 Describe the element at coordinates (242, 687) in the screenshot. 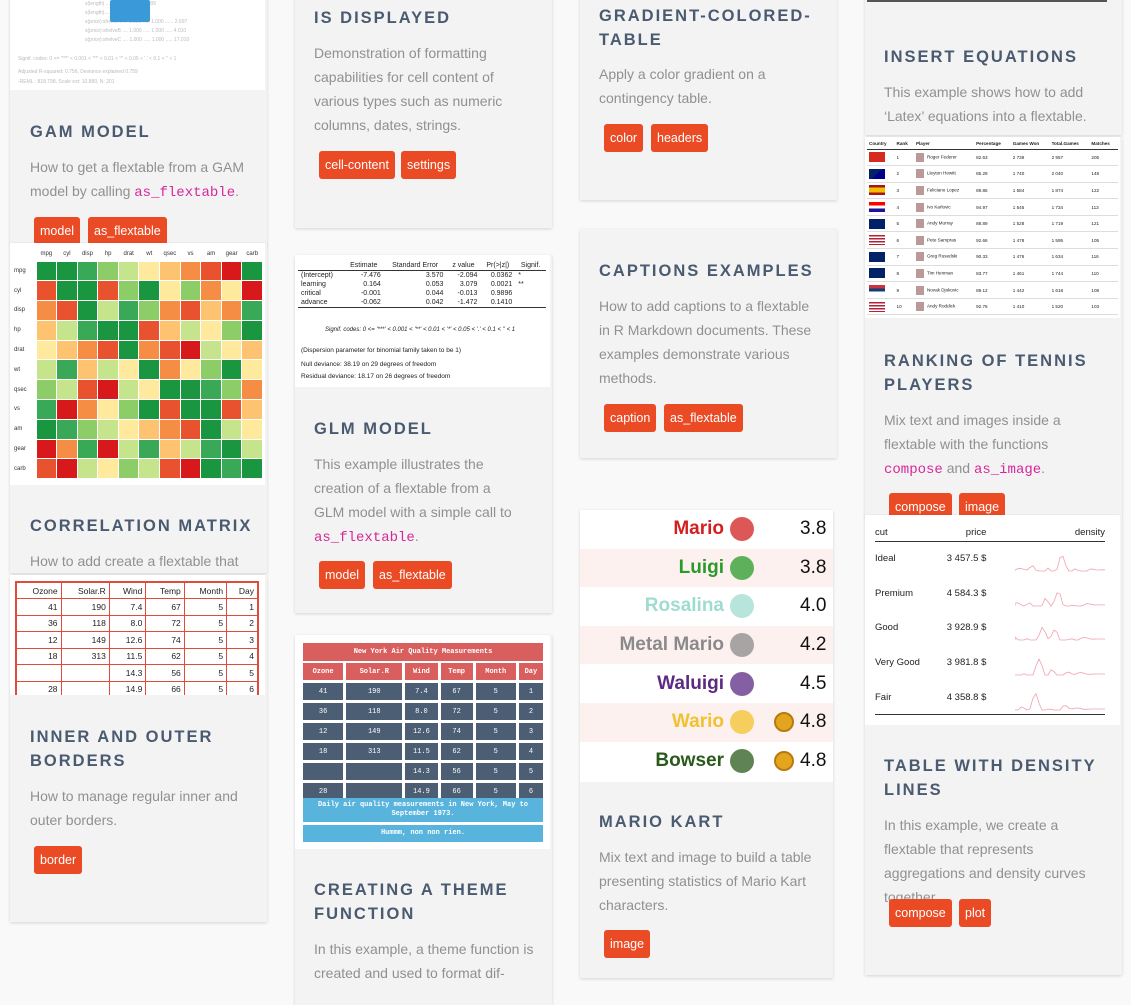

I see `borders-cell: 6` at that location.